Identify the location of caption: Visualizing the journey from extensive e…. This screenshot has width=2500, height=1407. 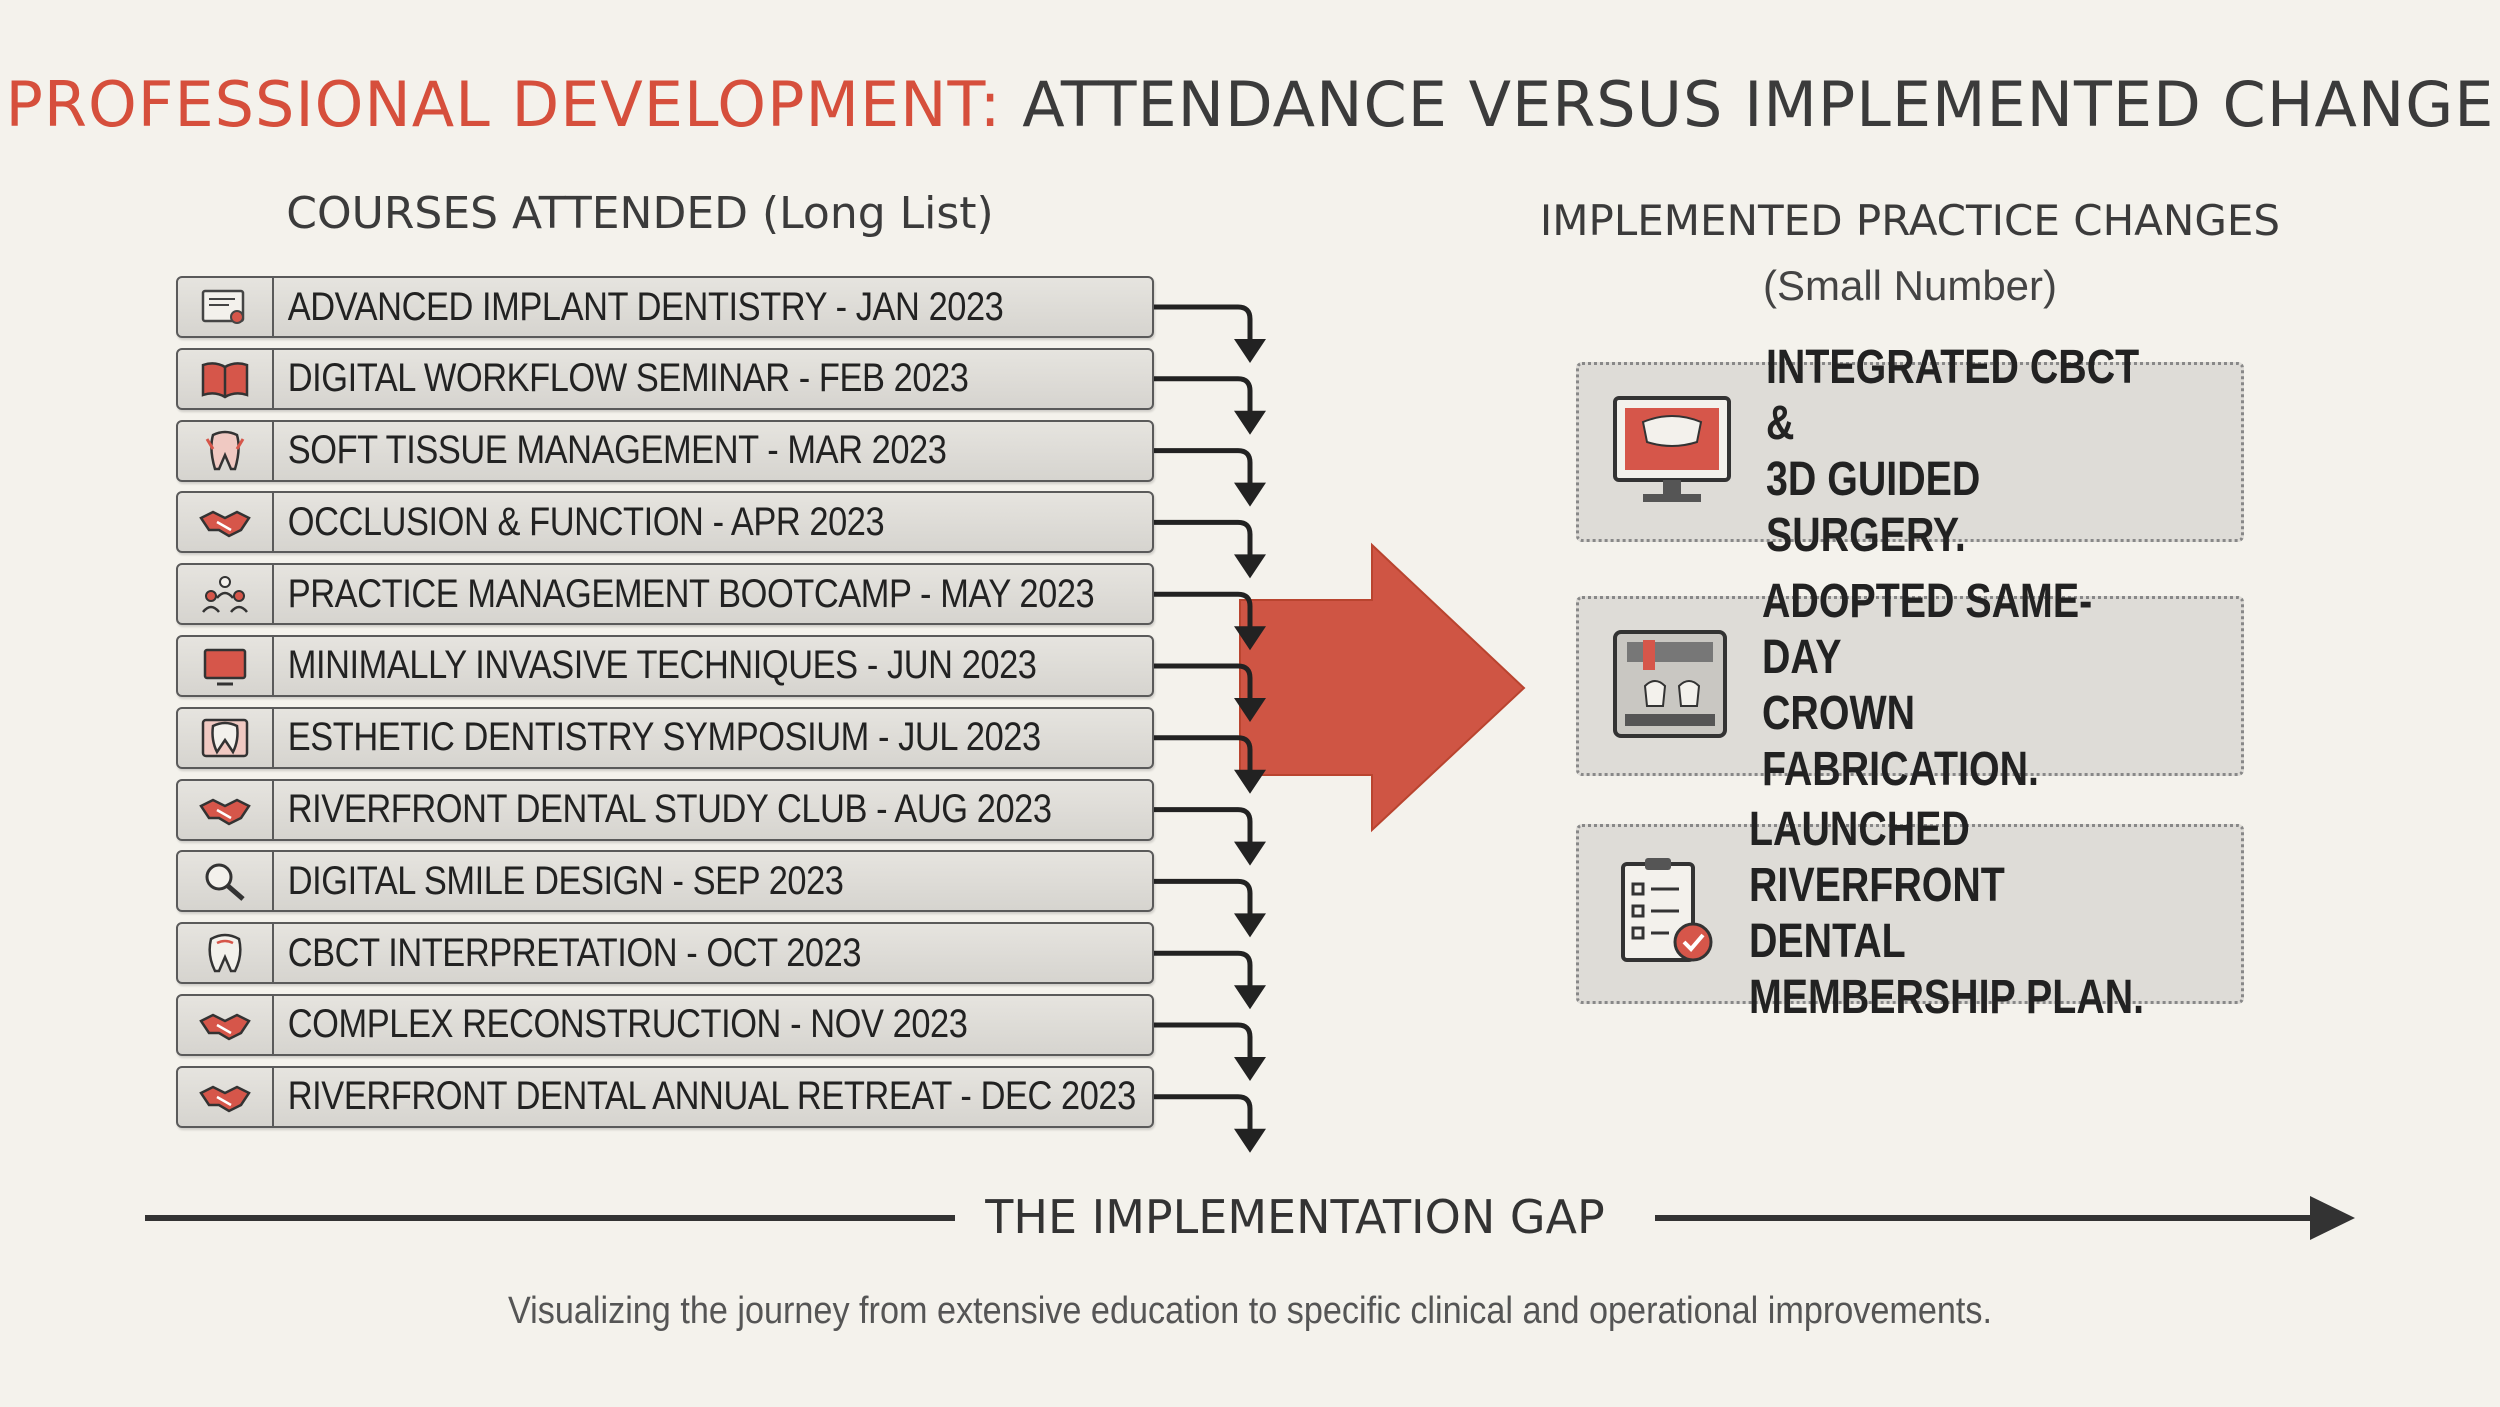
(1250, 1311).